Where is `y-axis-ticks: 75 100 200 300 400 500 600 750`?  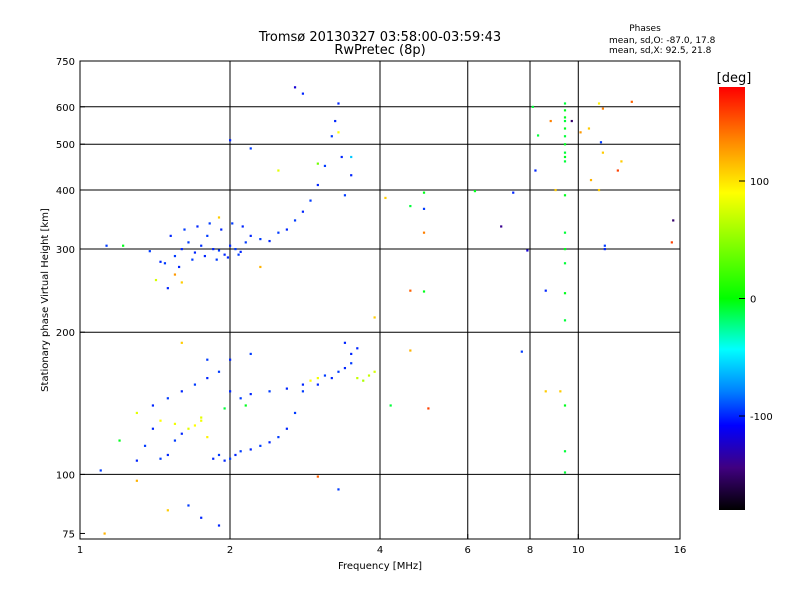 y-axis-ticks: 75 100 200 300 400 500 600 750 is located at coordinates (70, 298).